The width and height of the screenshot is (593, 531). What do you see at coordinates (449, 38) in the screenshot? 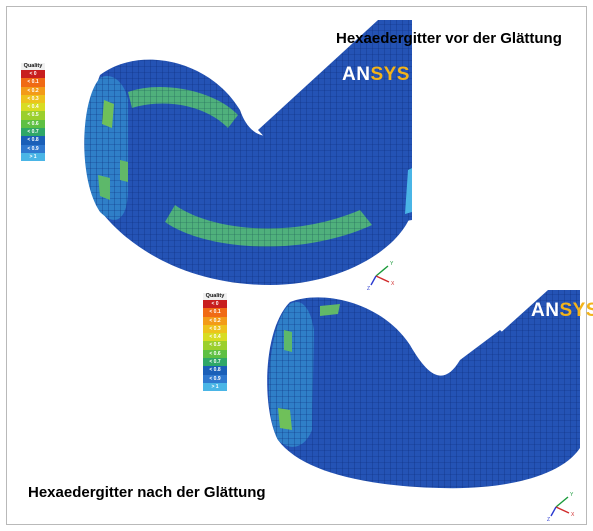
I see `title-before-smoothing: Hexaedergitter vor der Glättung` at bounding box center [449, 38].